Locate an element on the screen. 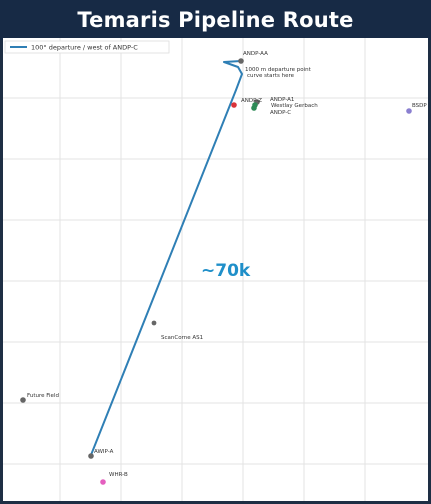 The image size is (431, 504). route-distance-label: ~70k is located at coordinates (226, 271).